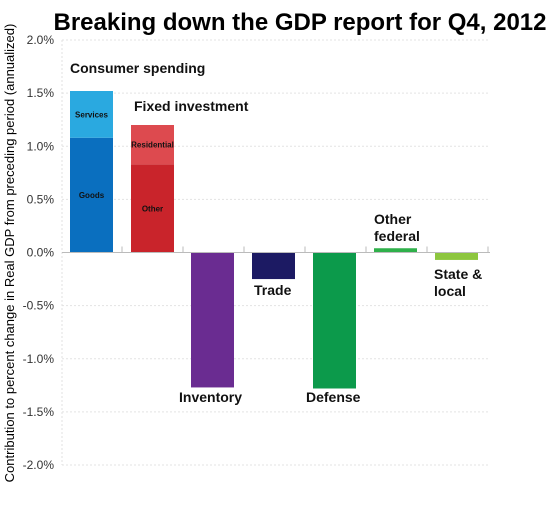  What do you see at coordinates (41, 146) in the screenshot?
I see `y-tick-label: 1.0%` at bounding box center [41, 146].